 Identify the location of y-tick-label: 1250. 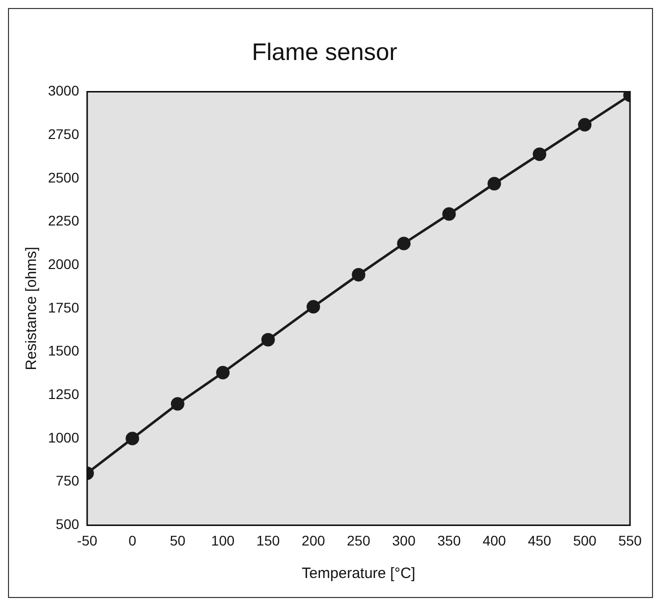
(64, 394).